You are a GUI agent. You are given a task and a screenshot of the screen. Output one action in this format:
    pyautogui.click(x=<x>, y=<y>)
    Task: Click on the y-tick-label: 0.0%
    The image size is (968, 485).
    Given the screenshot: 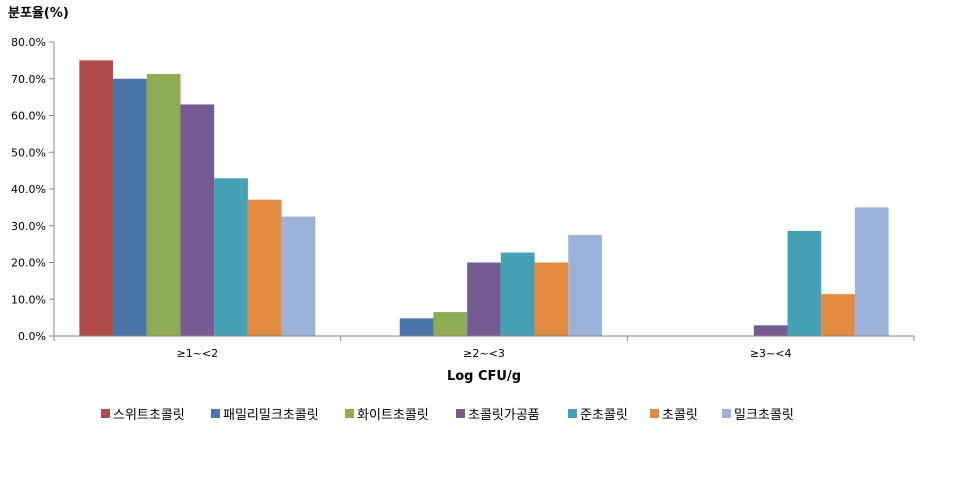 What is the action you would take?
    pyautogui.click(x=32, y=336)
    